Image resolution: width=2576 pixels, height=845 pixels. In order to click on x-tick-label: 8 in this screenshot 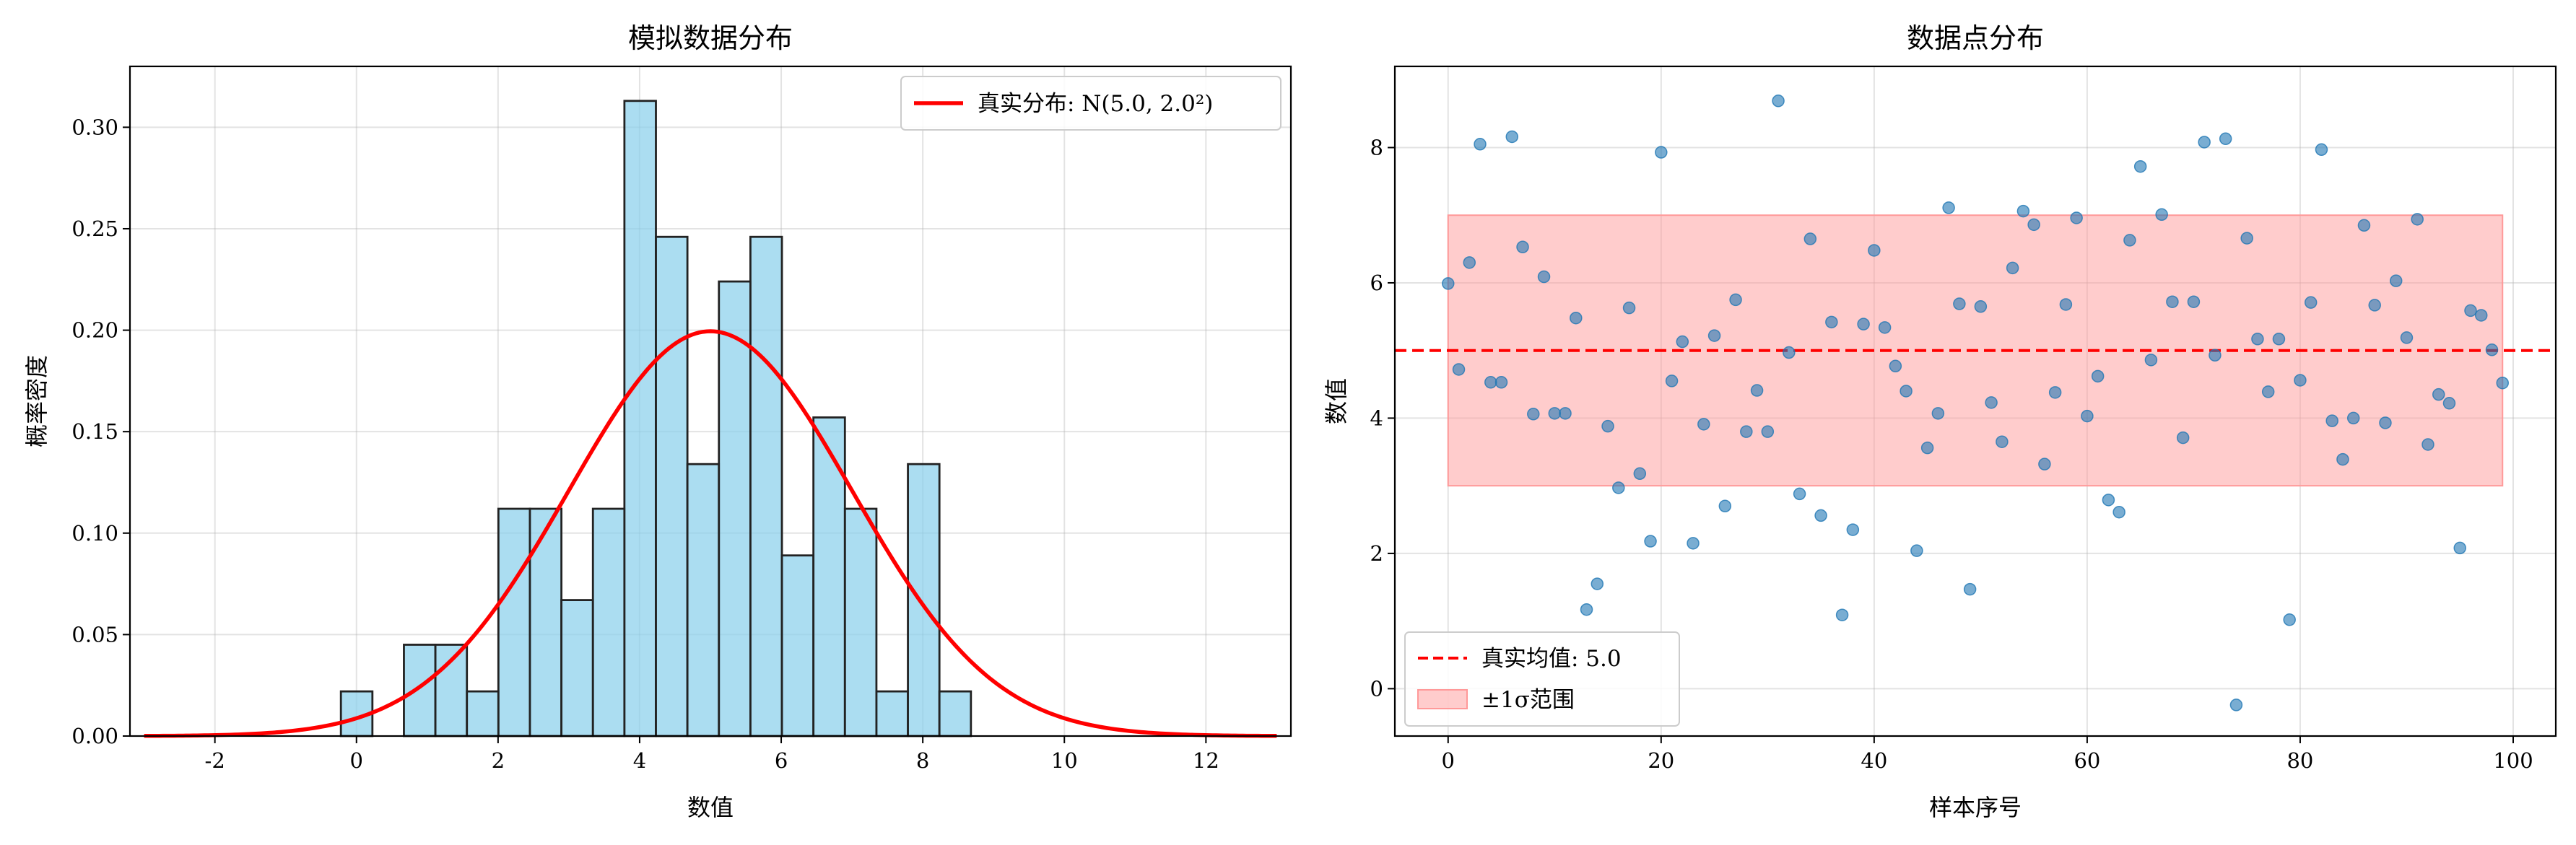, I will do `click(922, 760)`.